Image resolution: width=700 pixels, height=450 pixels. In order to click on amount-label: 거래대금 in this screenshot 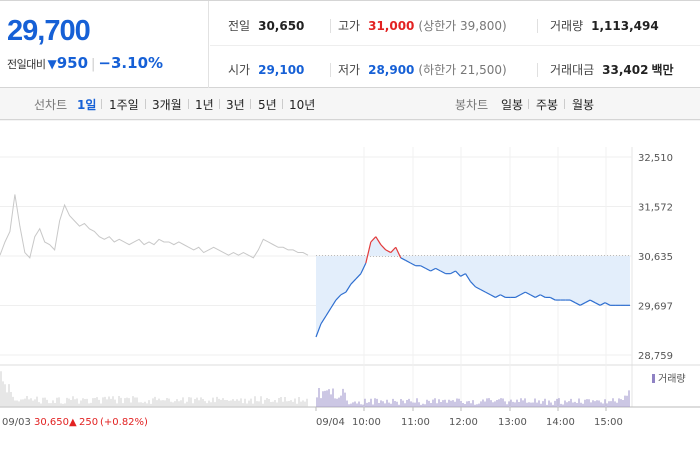, I will do `click(572, 70)`.